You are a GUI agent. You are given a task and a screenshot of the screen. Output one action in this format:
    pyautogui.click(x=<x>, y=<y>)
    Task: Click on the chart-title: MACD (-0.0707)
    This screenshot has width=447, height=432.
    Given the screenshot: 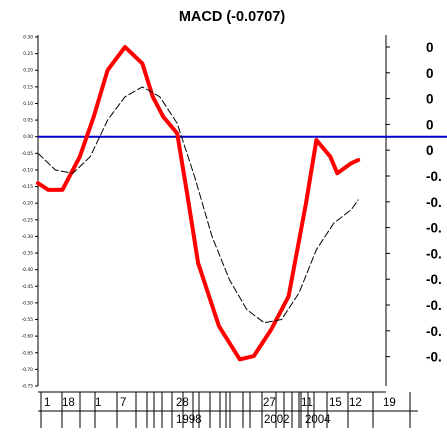 What is the action you would take?
    pyautogui.click(x=232, y=17)
    